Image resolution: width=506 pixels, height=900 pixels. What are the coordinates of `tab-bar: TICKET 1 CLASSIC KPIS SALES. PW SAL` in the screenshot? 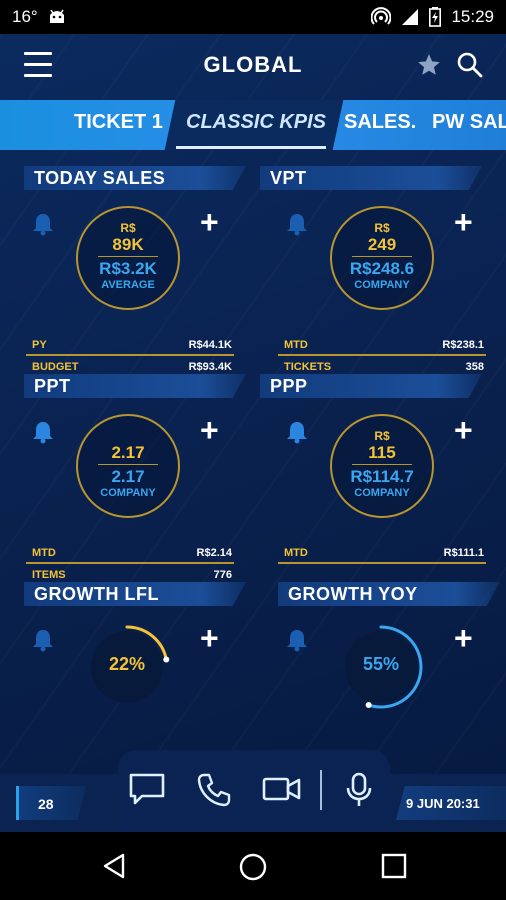 It's located at (253, 125).